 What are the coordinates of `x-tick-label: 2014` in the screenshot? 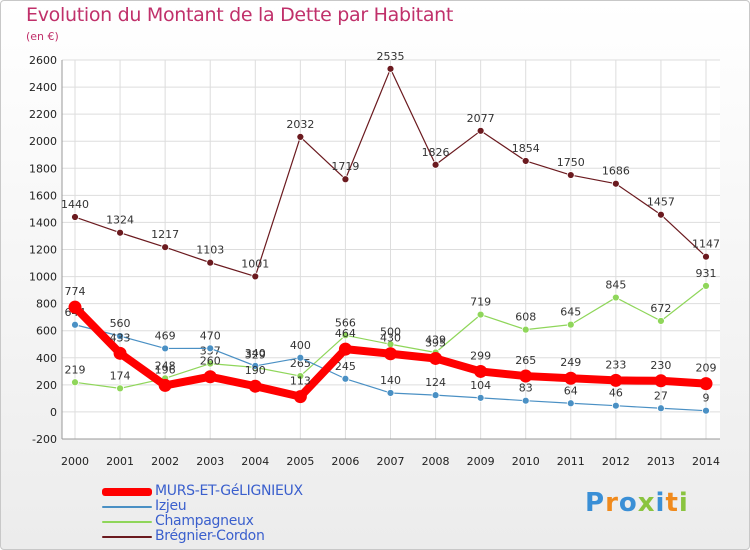 It's located at (706, 461).